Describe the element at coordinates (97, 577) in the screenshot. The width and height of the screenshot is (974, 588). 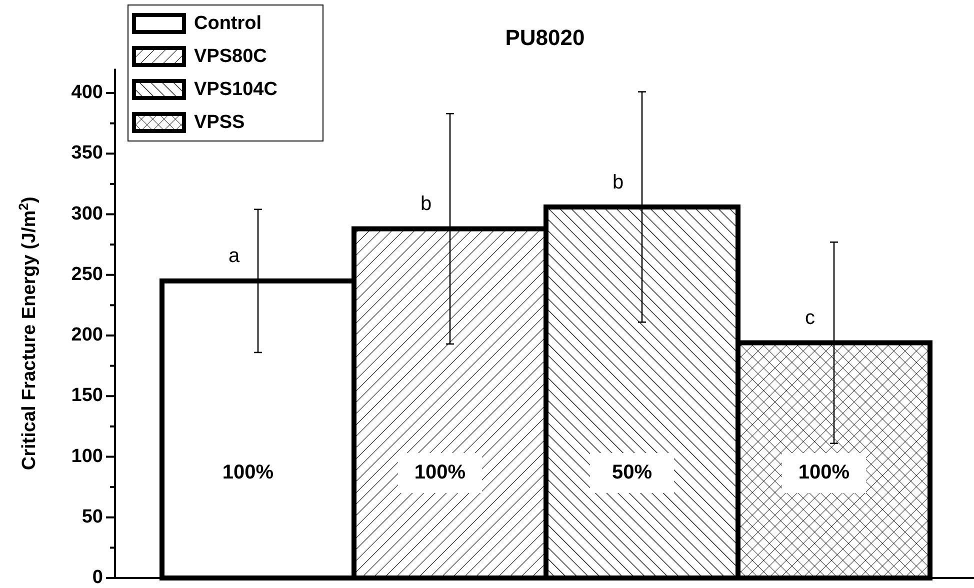
I see `y-tick-label: 0` at that location.